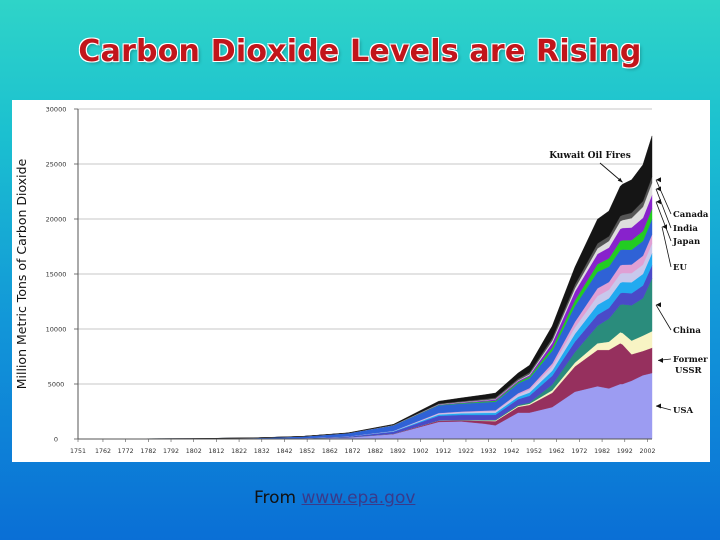  What do you see at coordinates (443, 451) in the screenshot?
I see `x-tick-label-1912: 1912` at bounding box center [443, 451].